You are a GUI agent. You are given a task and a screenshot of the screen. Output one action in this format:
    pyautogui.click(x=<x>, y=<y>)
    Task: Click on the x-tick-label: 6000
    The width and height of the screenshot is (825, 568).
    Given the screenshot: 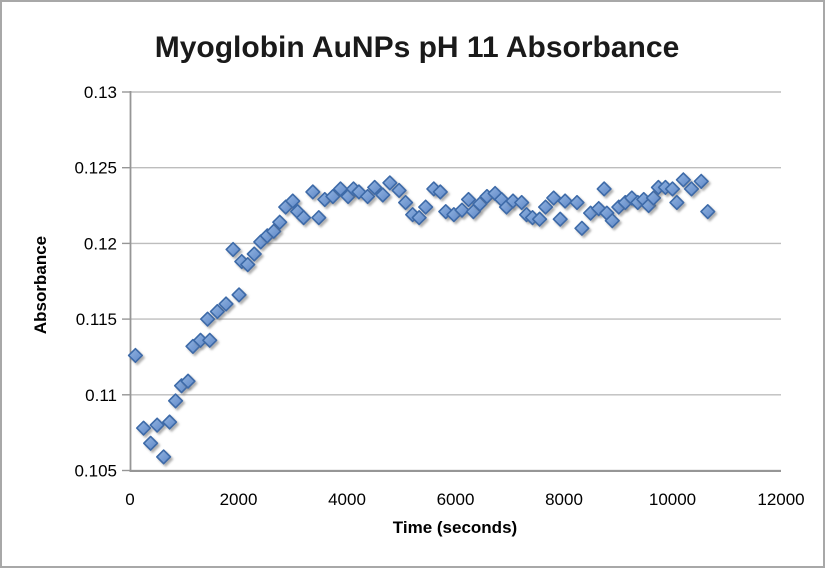 What is the action you would take?
    pyautogui.click(x=456, y=499)
    